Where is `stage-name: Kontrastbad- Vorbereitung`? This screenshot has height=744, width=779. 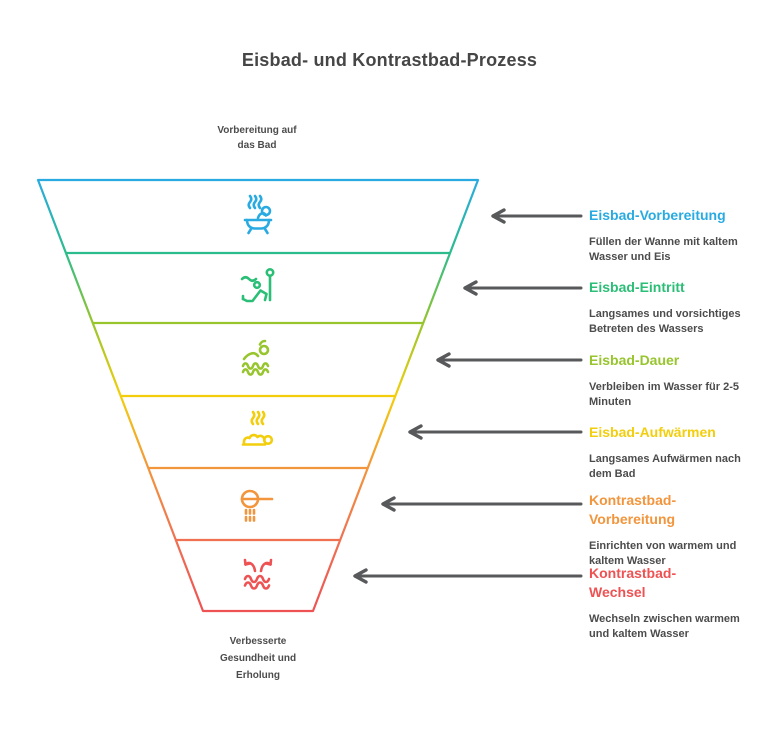
stage-name: Kontrastbad- Vorbereitung is located at coordinates (633, 509).